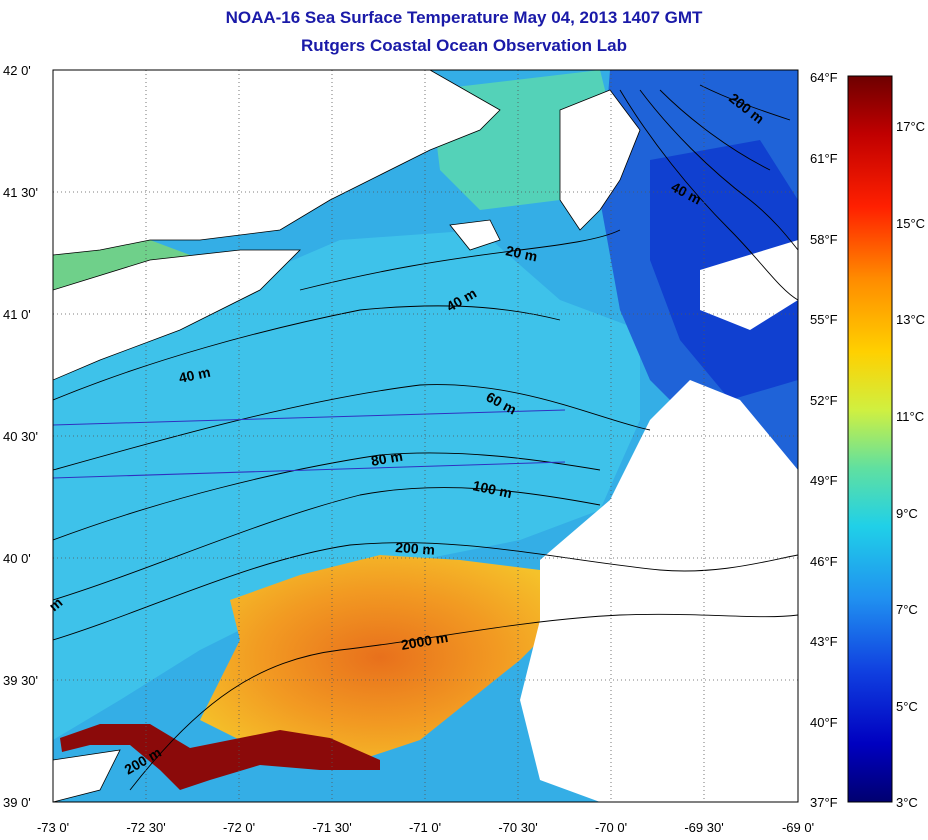 Image resolution: width=928 pixels, height=840 pixels. Describe the element at coordinates (464, 45) in the screenshot. I see `map-subtitle: Rutgers Coastal Ocean Observation Lab` at that location.